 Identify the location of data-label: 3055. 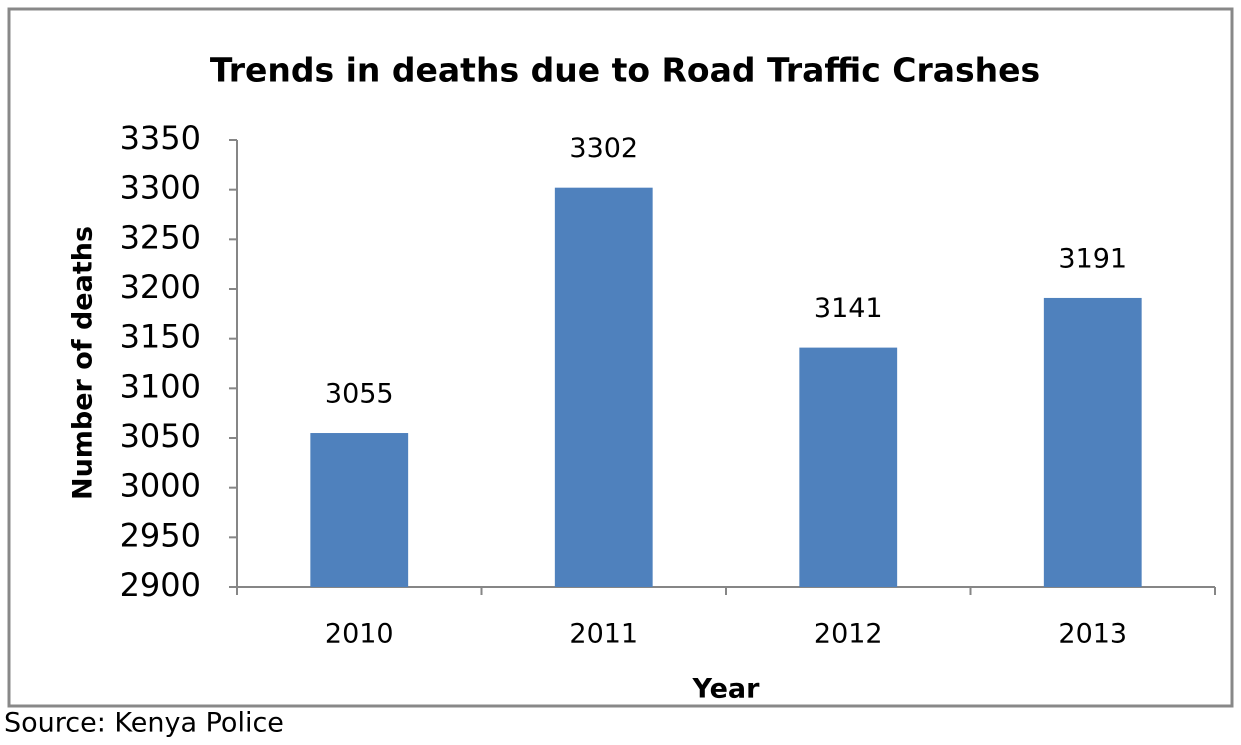
(359, 394).